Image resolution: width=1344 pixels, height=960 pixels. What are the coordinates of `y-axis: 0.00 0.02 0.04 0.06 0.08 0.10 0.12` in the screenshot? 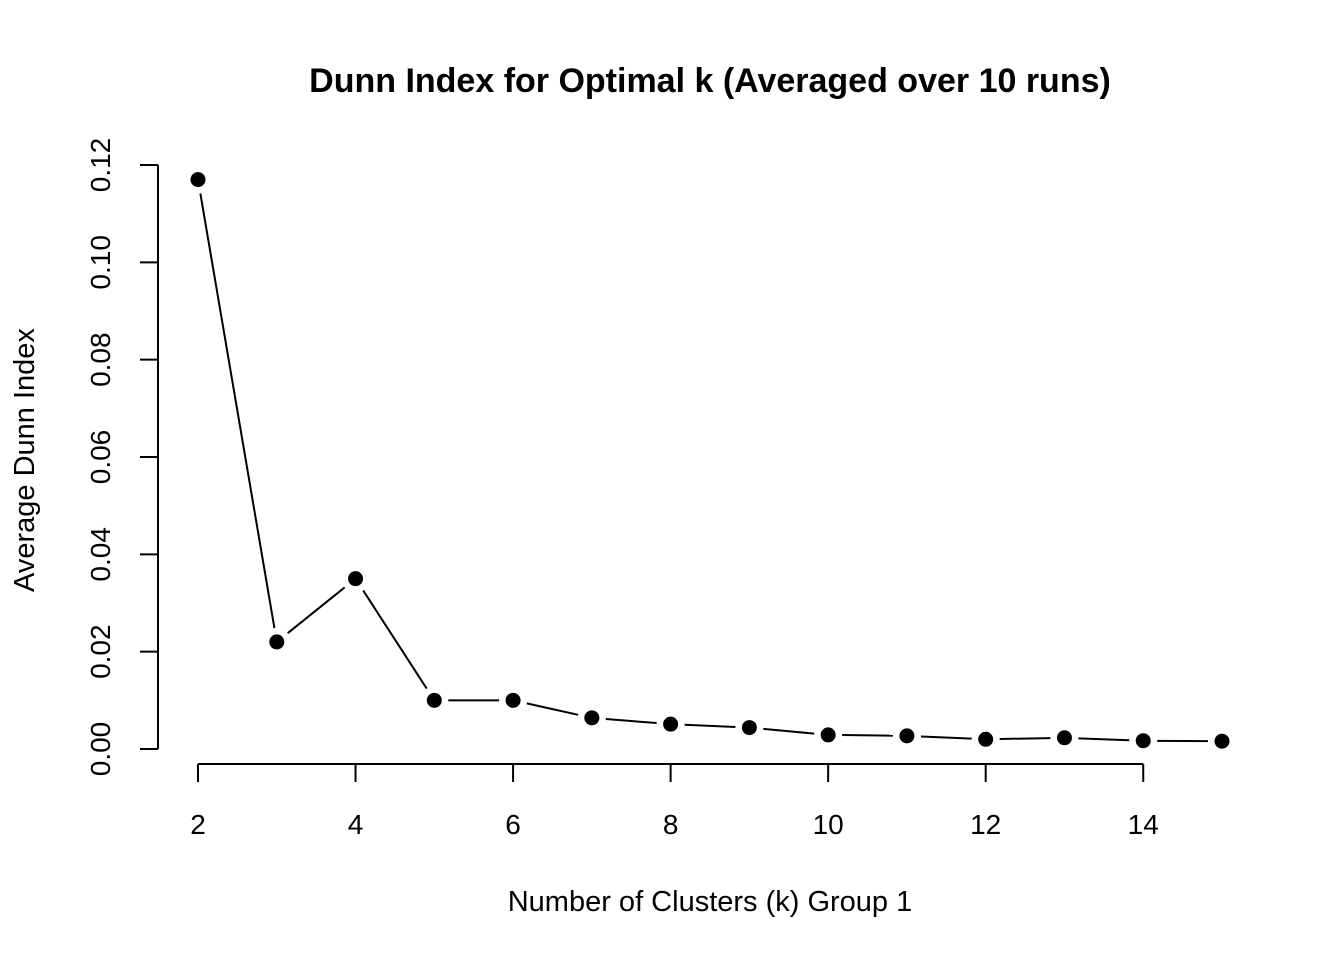 It's located at (122, 457).